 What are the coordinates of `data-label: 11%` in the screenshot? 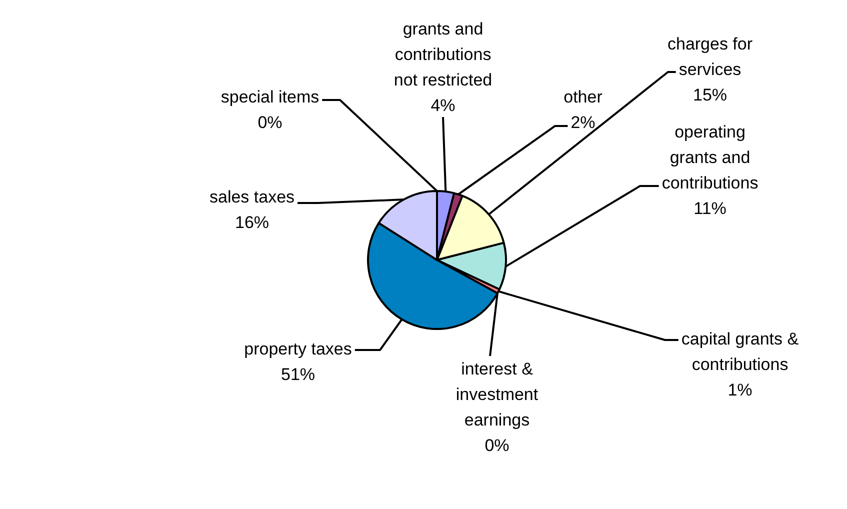 It's located at (710, 208).